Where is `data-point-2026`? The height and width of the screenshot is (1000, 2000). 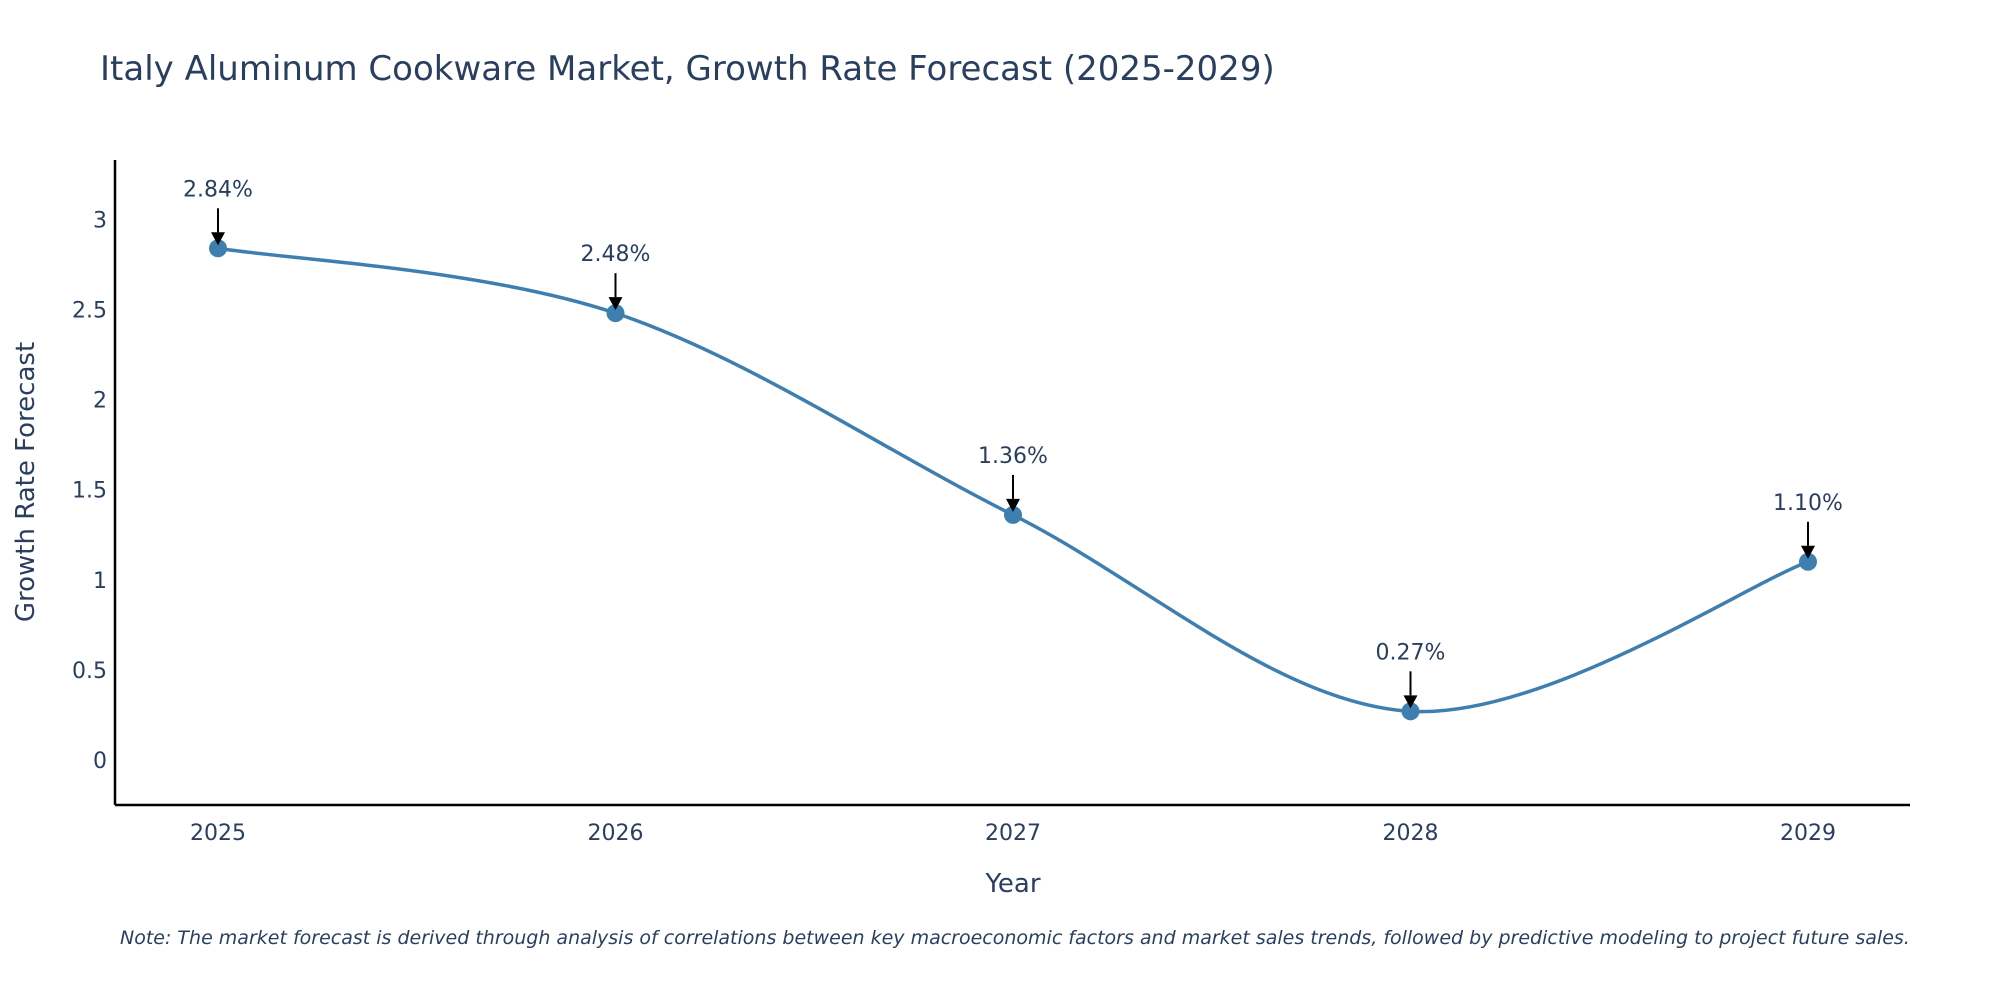 data-point-2026 is located at coordinates (615, 313).